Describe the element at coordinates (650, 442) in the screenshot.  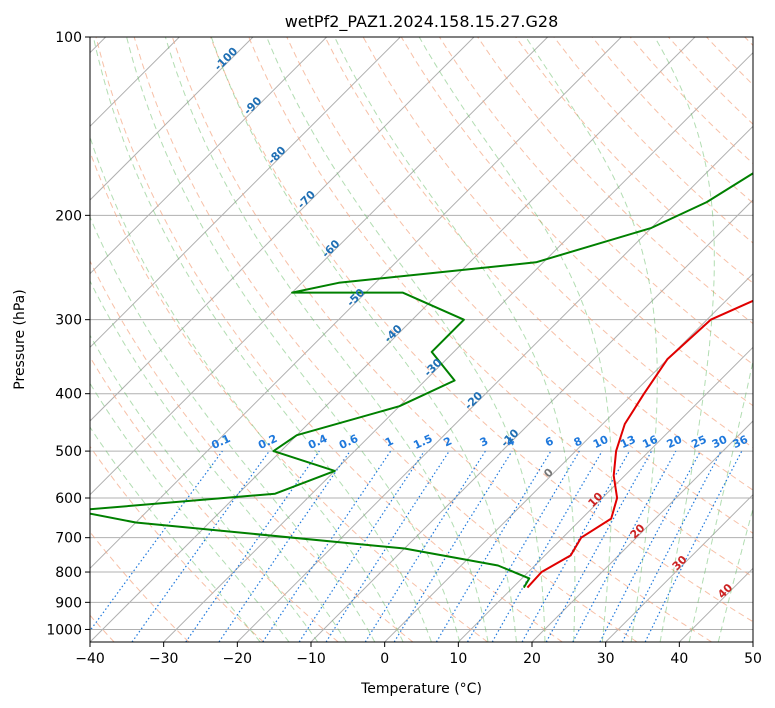
I see `mixing-ratio-label: 16` at that location.